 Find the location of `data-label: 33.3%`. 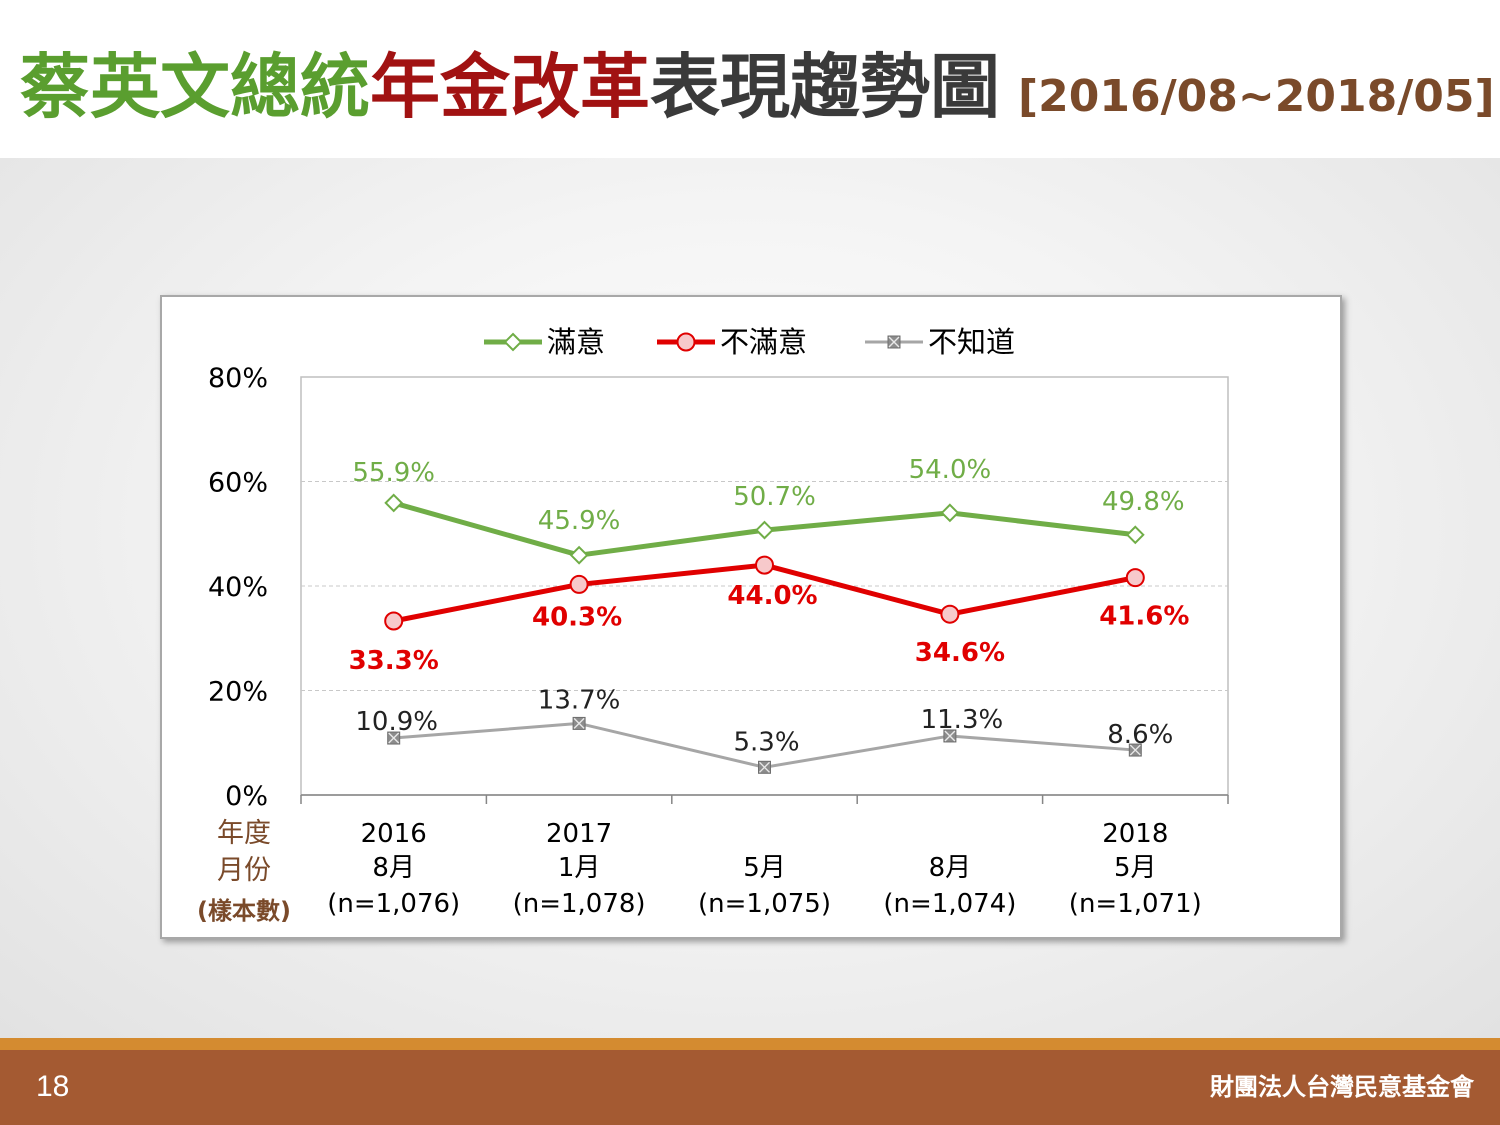

data-label: 33.3% is located at coordinates (394, 661).